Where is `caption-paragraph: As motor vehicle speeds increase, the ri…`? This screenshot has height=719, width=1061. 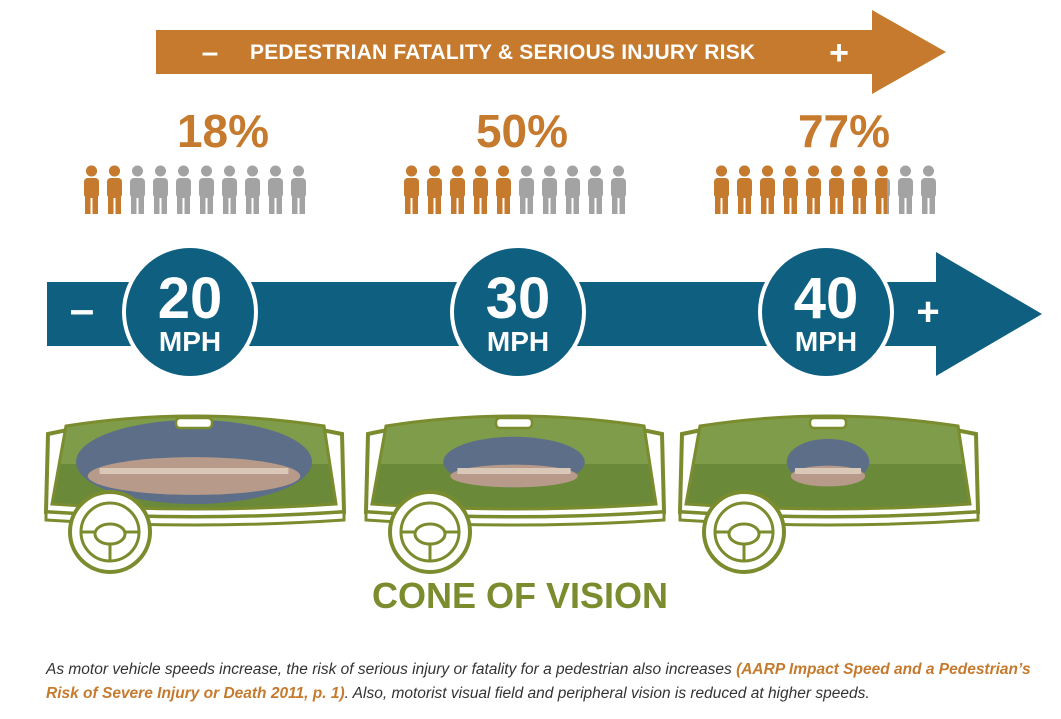 caption-paragraph: As motor vehicle speeds increase, the ri… is located at coordinates (541, 682).